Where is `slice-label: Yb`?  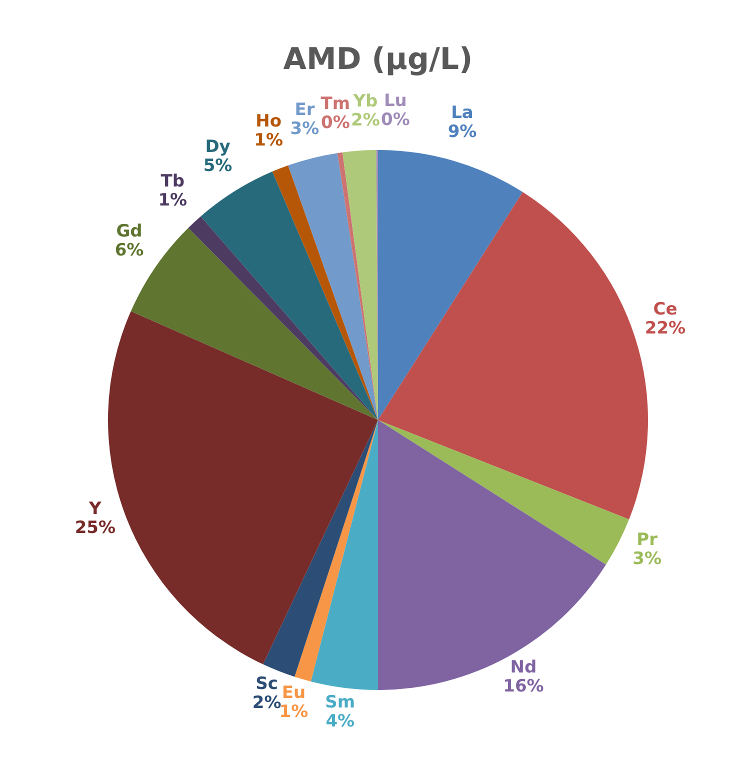 slice-label: Yb is located at coordinates (365, 102).